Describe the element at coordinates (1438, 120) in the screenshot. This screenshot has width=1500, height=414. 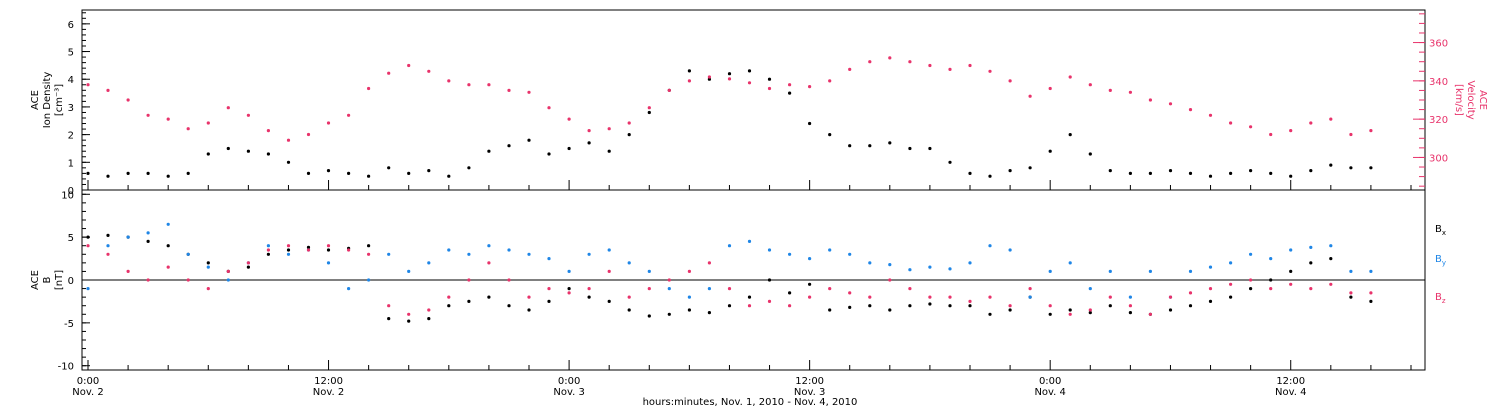
I see `velocity-tick-label: 320` at that location.